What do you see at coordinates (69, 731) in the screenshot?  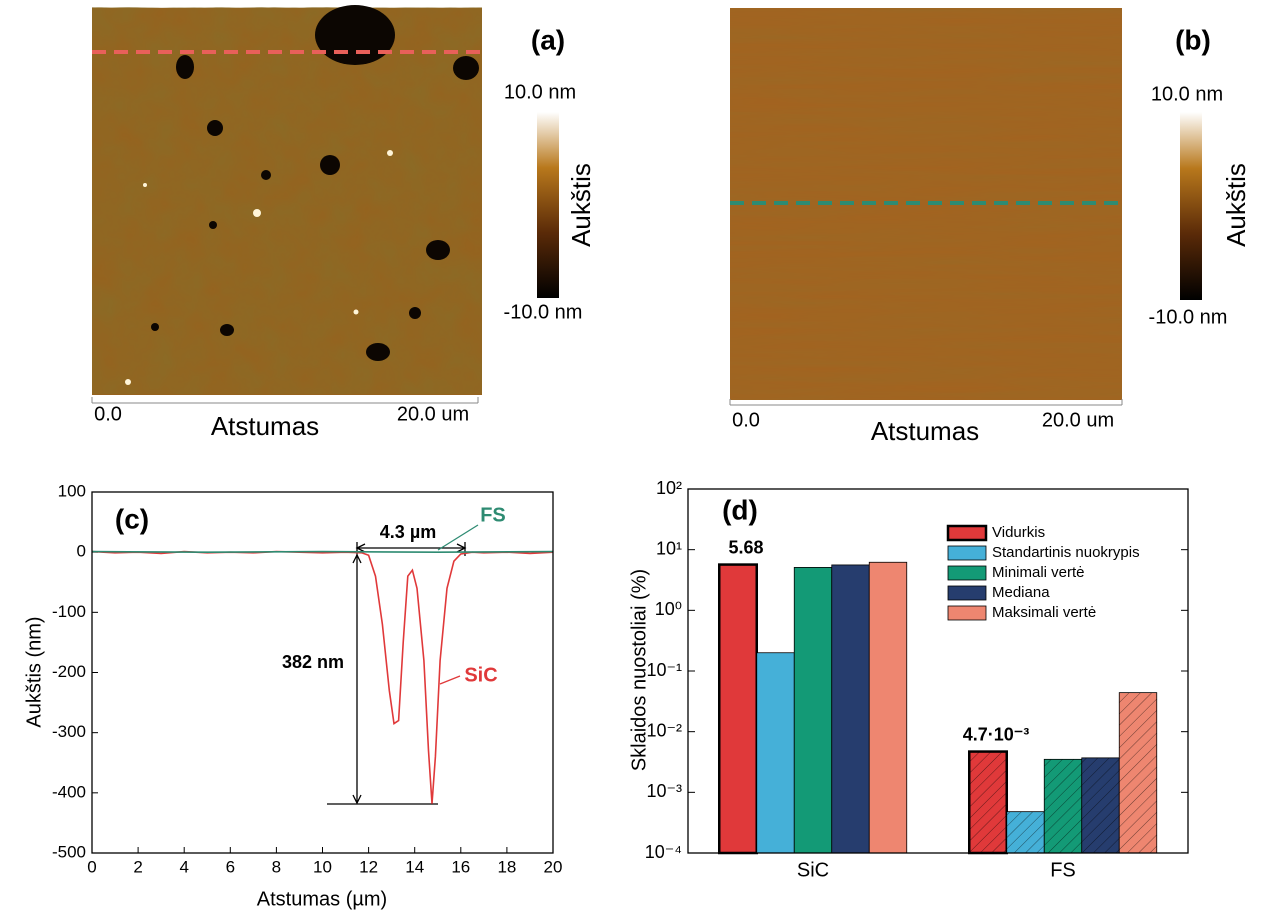 I see `y-tick-label: -300` at bounding box center [69, 731].